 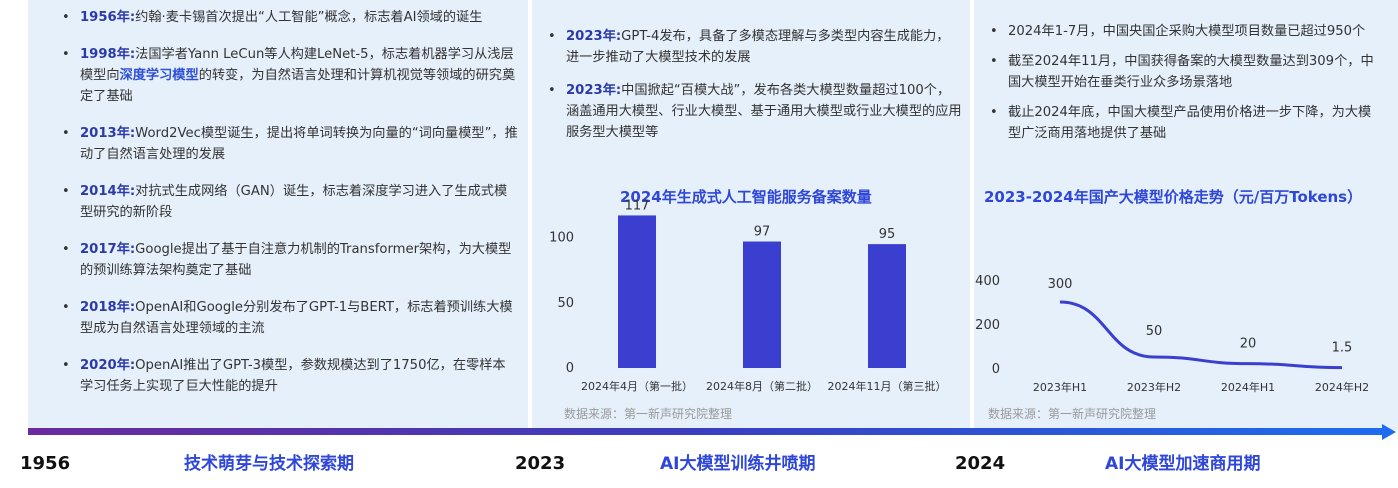 What do you see at coordinates (1060, 387) in the screenshot?
I see `x-tick-label: 2023年H1` at bounding box center [1060, 387].